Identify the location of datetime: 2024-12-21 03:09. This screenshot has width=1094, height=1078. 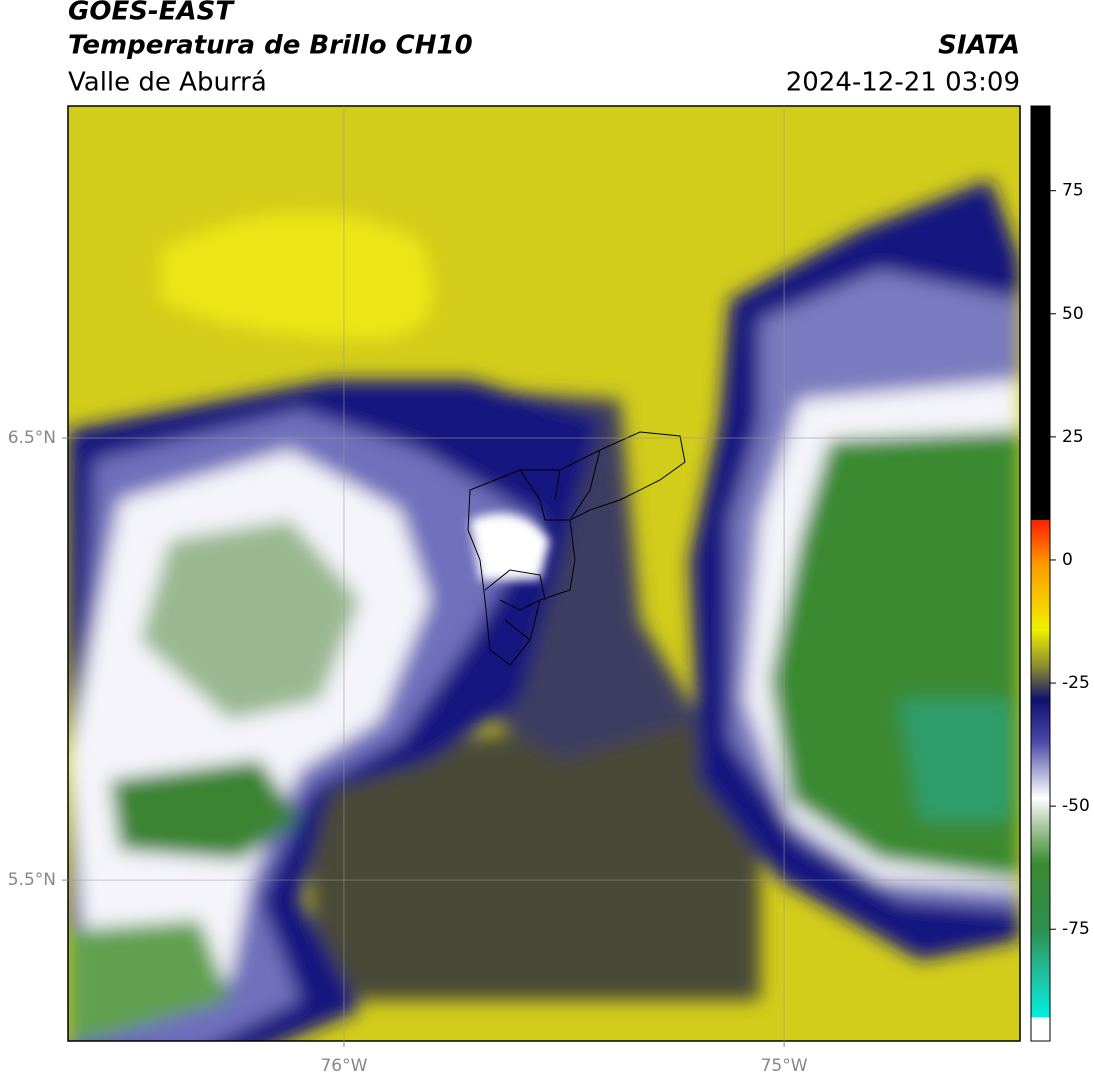
(903, 83).